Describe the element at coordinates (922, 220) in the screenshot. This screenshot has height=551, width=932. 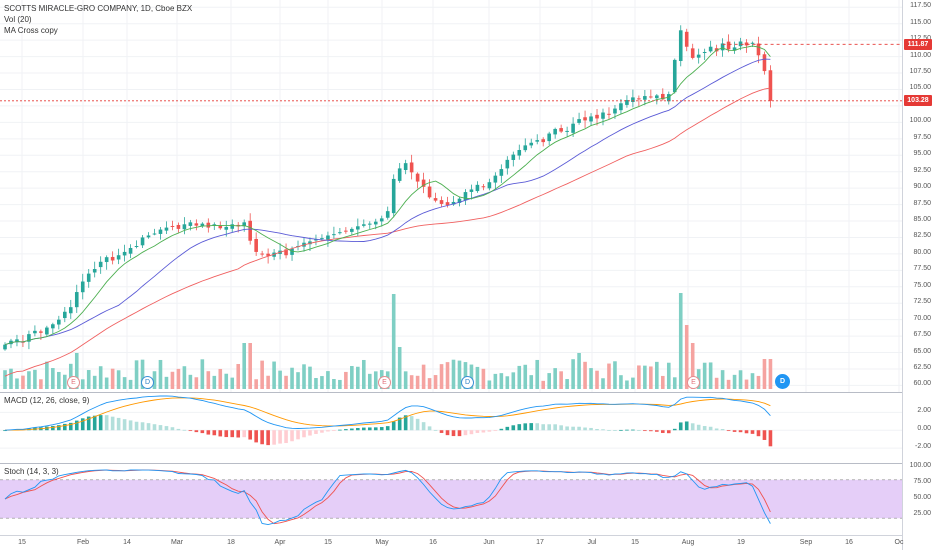
I see `price-axis-tick: 85.00` at that location.